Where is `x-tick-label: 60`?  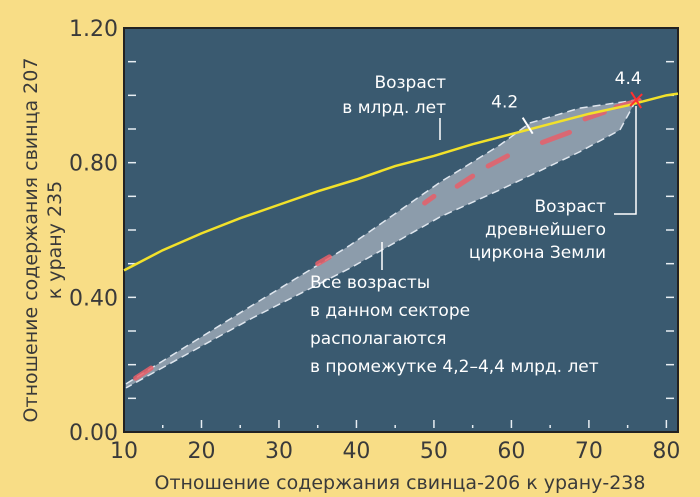
x-tick-label: 60 is located at coordinates (511, 451).